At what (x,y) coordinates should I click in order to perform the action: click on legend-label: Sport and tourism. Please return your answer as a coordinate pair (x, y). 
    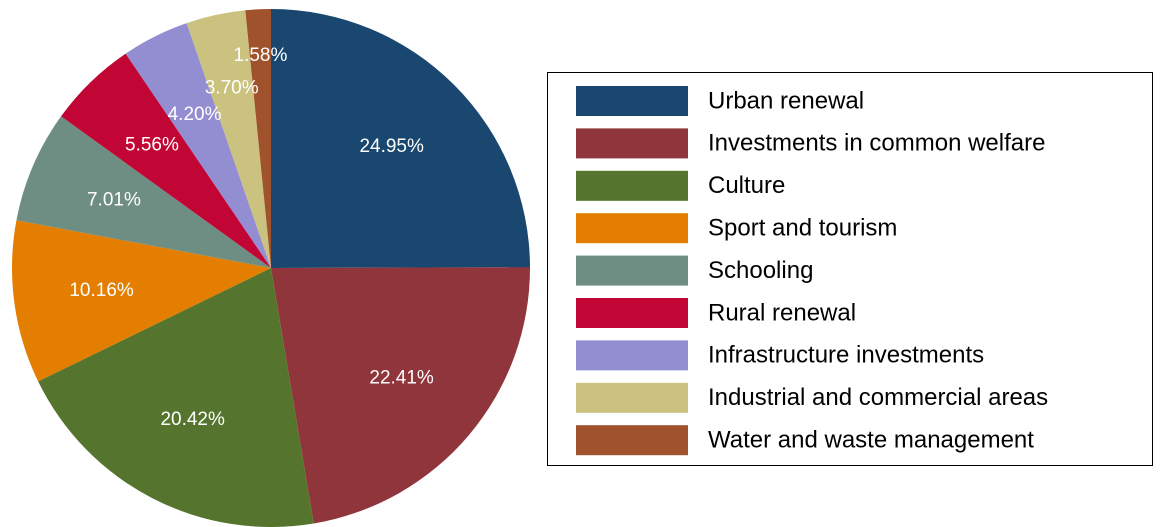
    Looking at the image, I should click on (802, 228).